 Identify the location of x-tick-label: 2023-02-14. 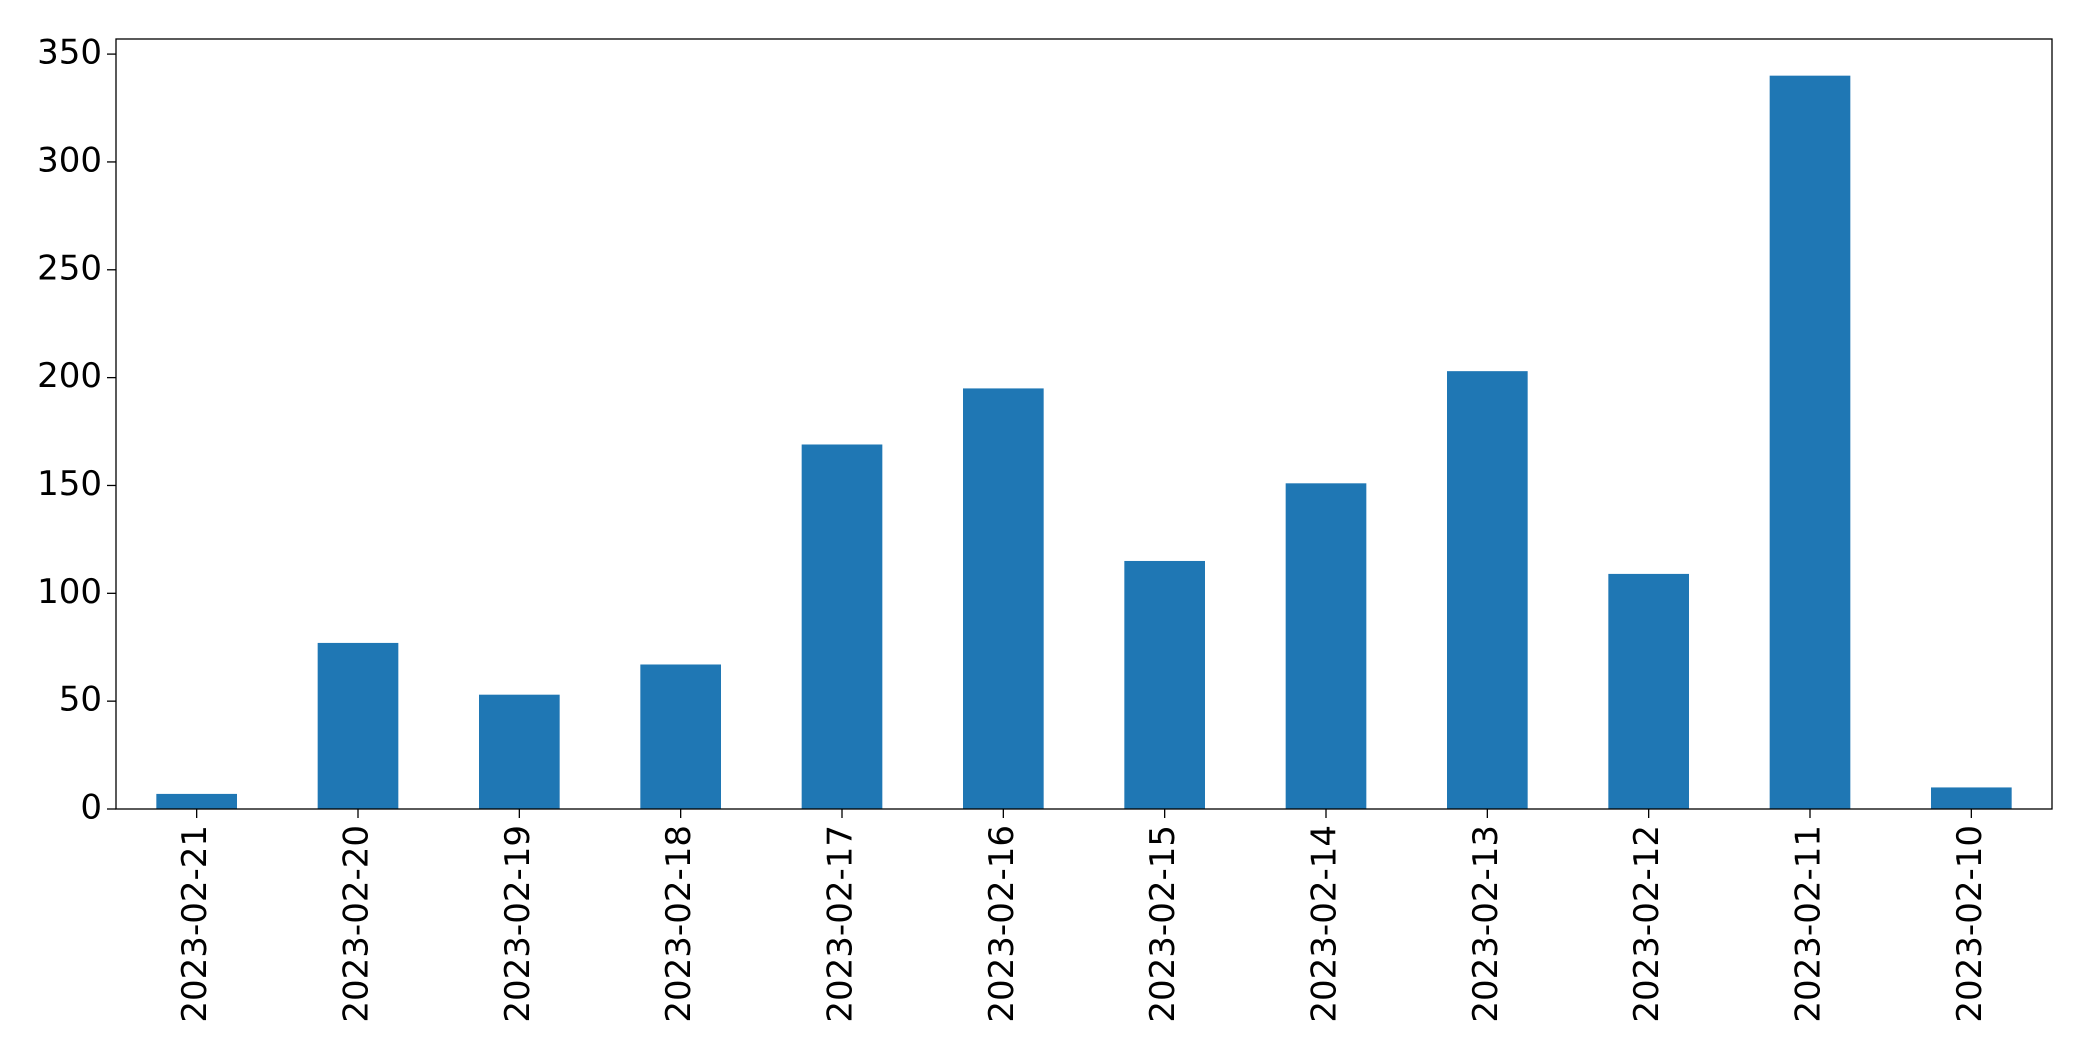
(1325, 924).